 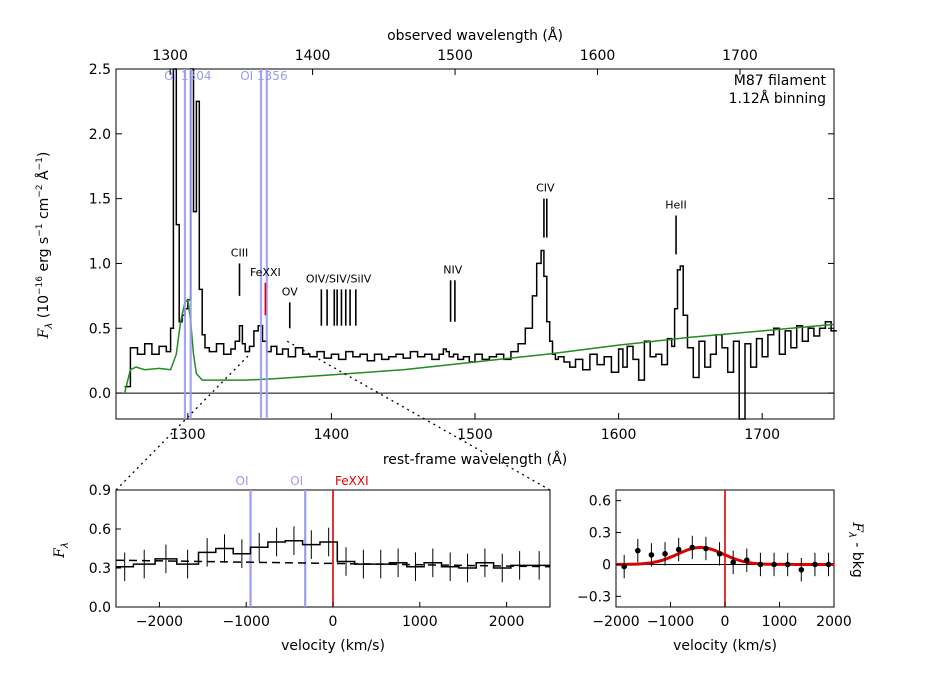 What do you see at coordinates (594, 597) in the screenshot?
I see `residual-y-tick-label: −0.3` at bounding box center [594, 597].